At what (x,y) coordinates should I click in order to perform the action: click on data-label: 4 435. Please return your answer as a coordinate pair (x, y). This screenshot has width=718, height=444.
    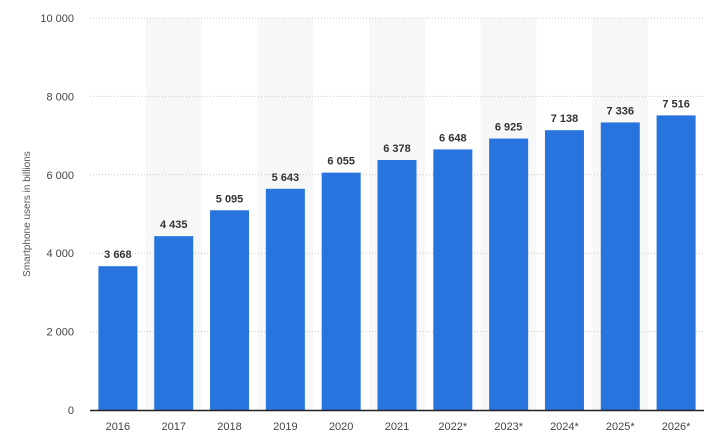
    Looking at the image, I should click on (174, 225).